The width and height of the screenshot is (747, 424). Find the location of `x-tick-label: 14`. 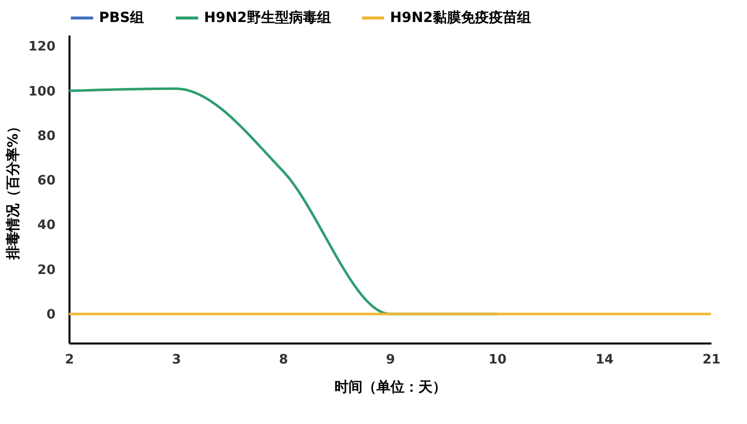

x-tick-label: 14 is located at coordinates (604, 360).